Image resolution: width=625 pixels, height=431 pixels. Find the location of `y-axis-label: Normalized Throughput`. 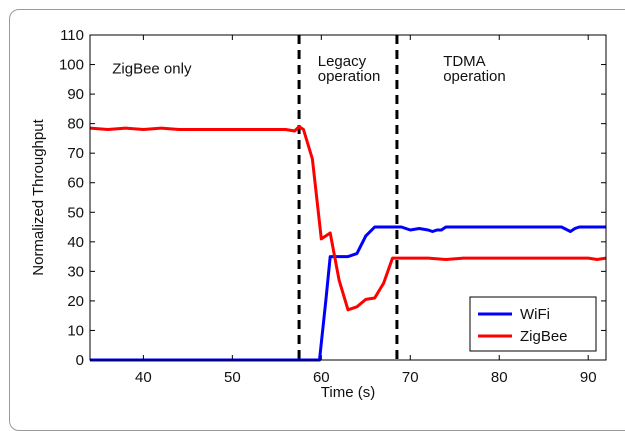

y-axis-label: Normalized Throughput is located at coordinates (38, 196).